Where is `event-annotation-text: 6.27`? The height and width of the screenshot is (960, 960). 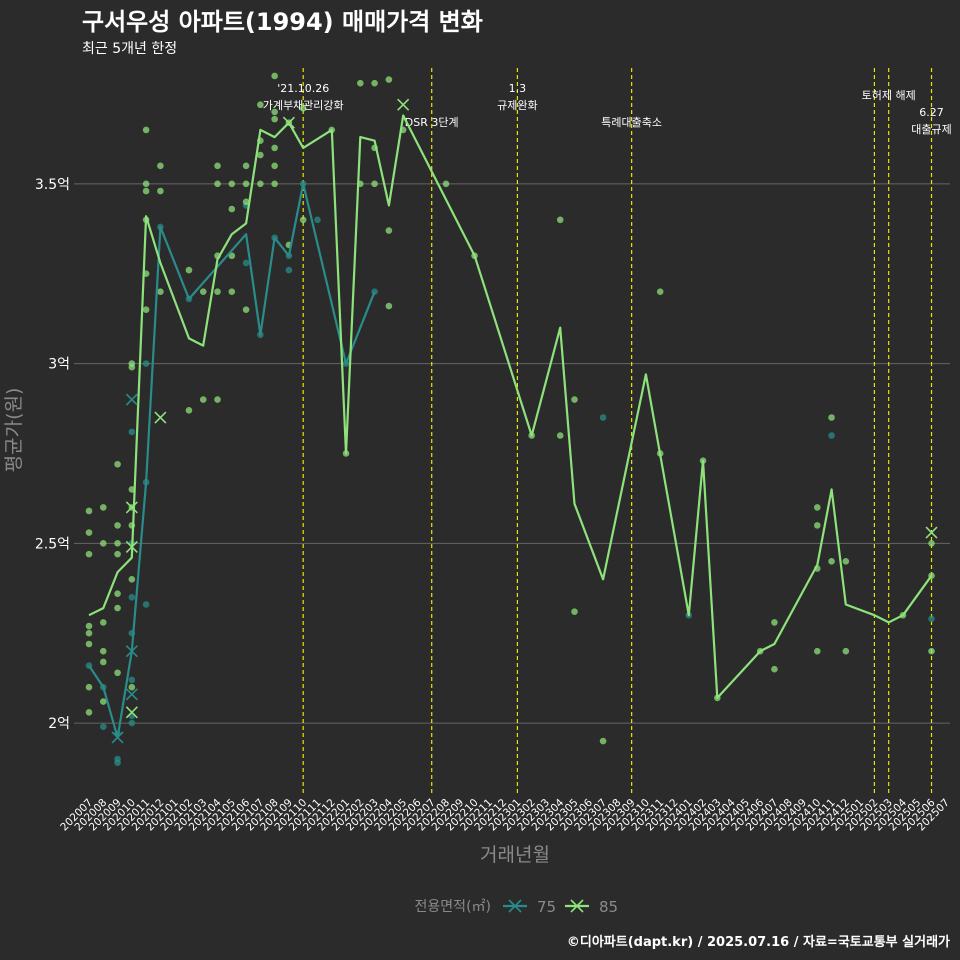
event-annotation-text: 6.27 is located at coordinates (931, 112).